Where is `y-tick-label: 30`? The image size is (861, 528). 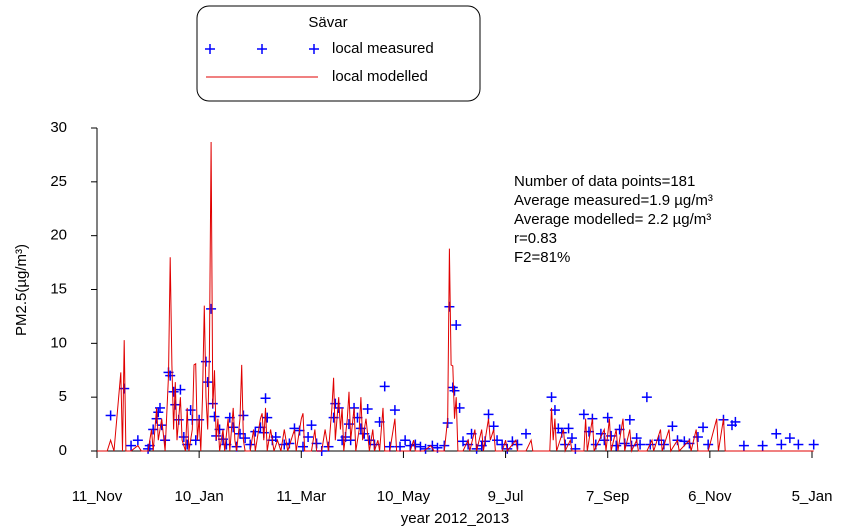 y-tick-label: 30 is located at coordinates (58, 127).